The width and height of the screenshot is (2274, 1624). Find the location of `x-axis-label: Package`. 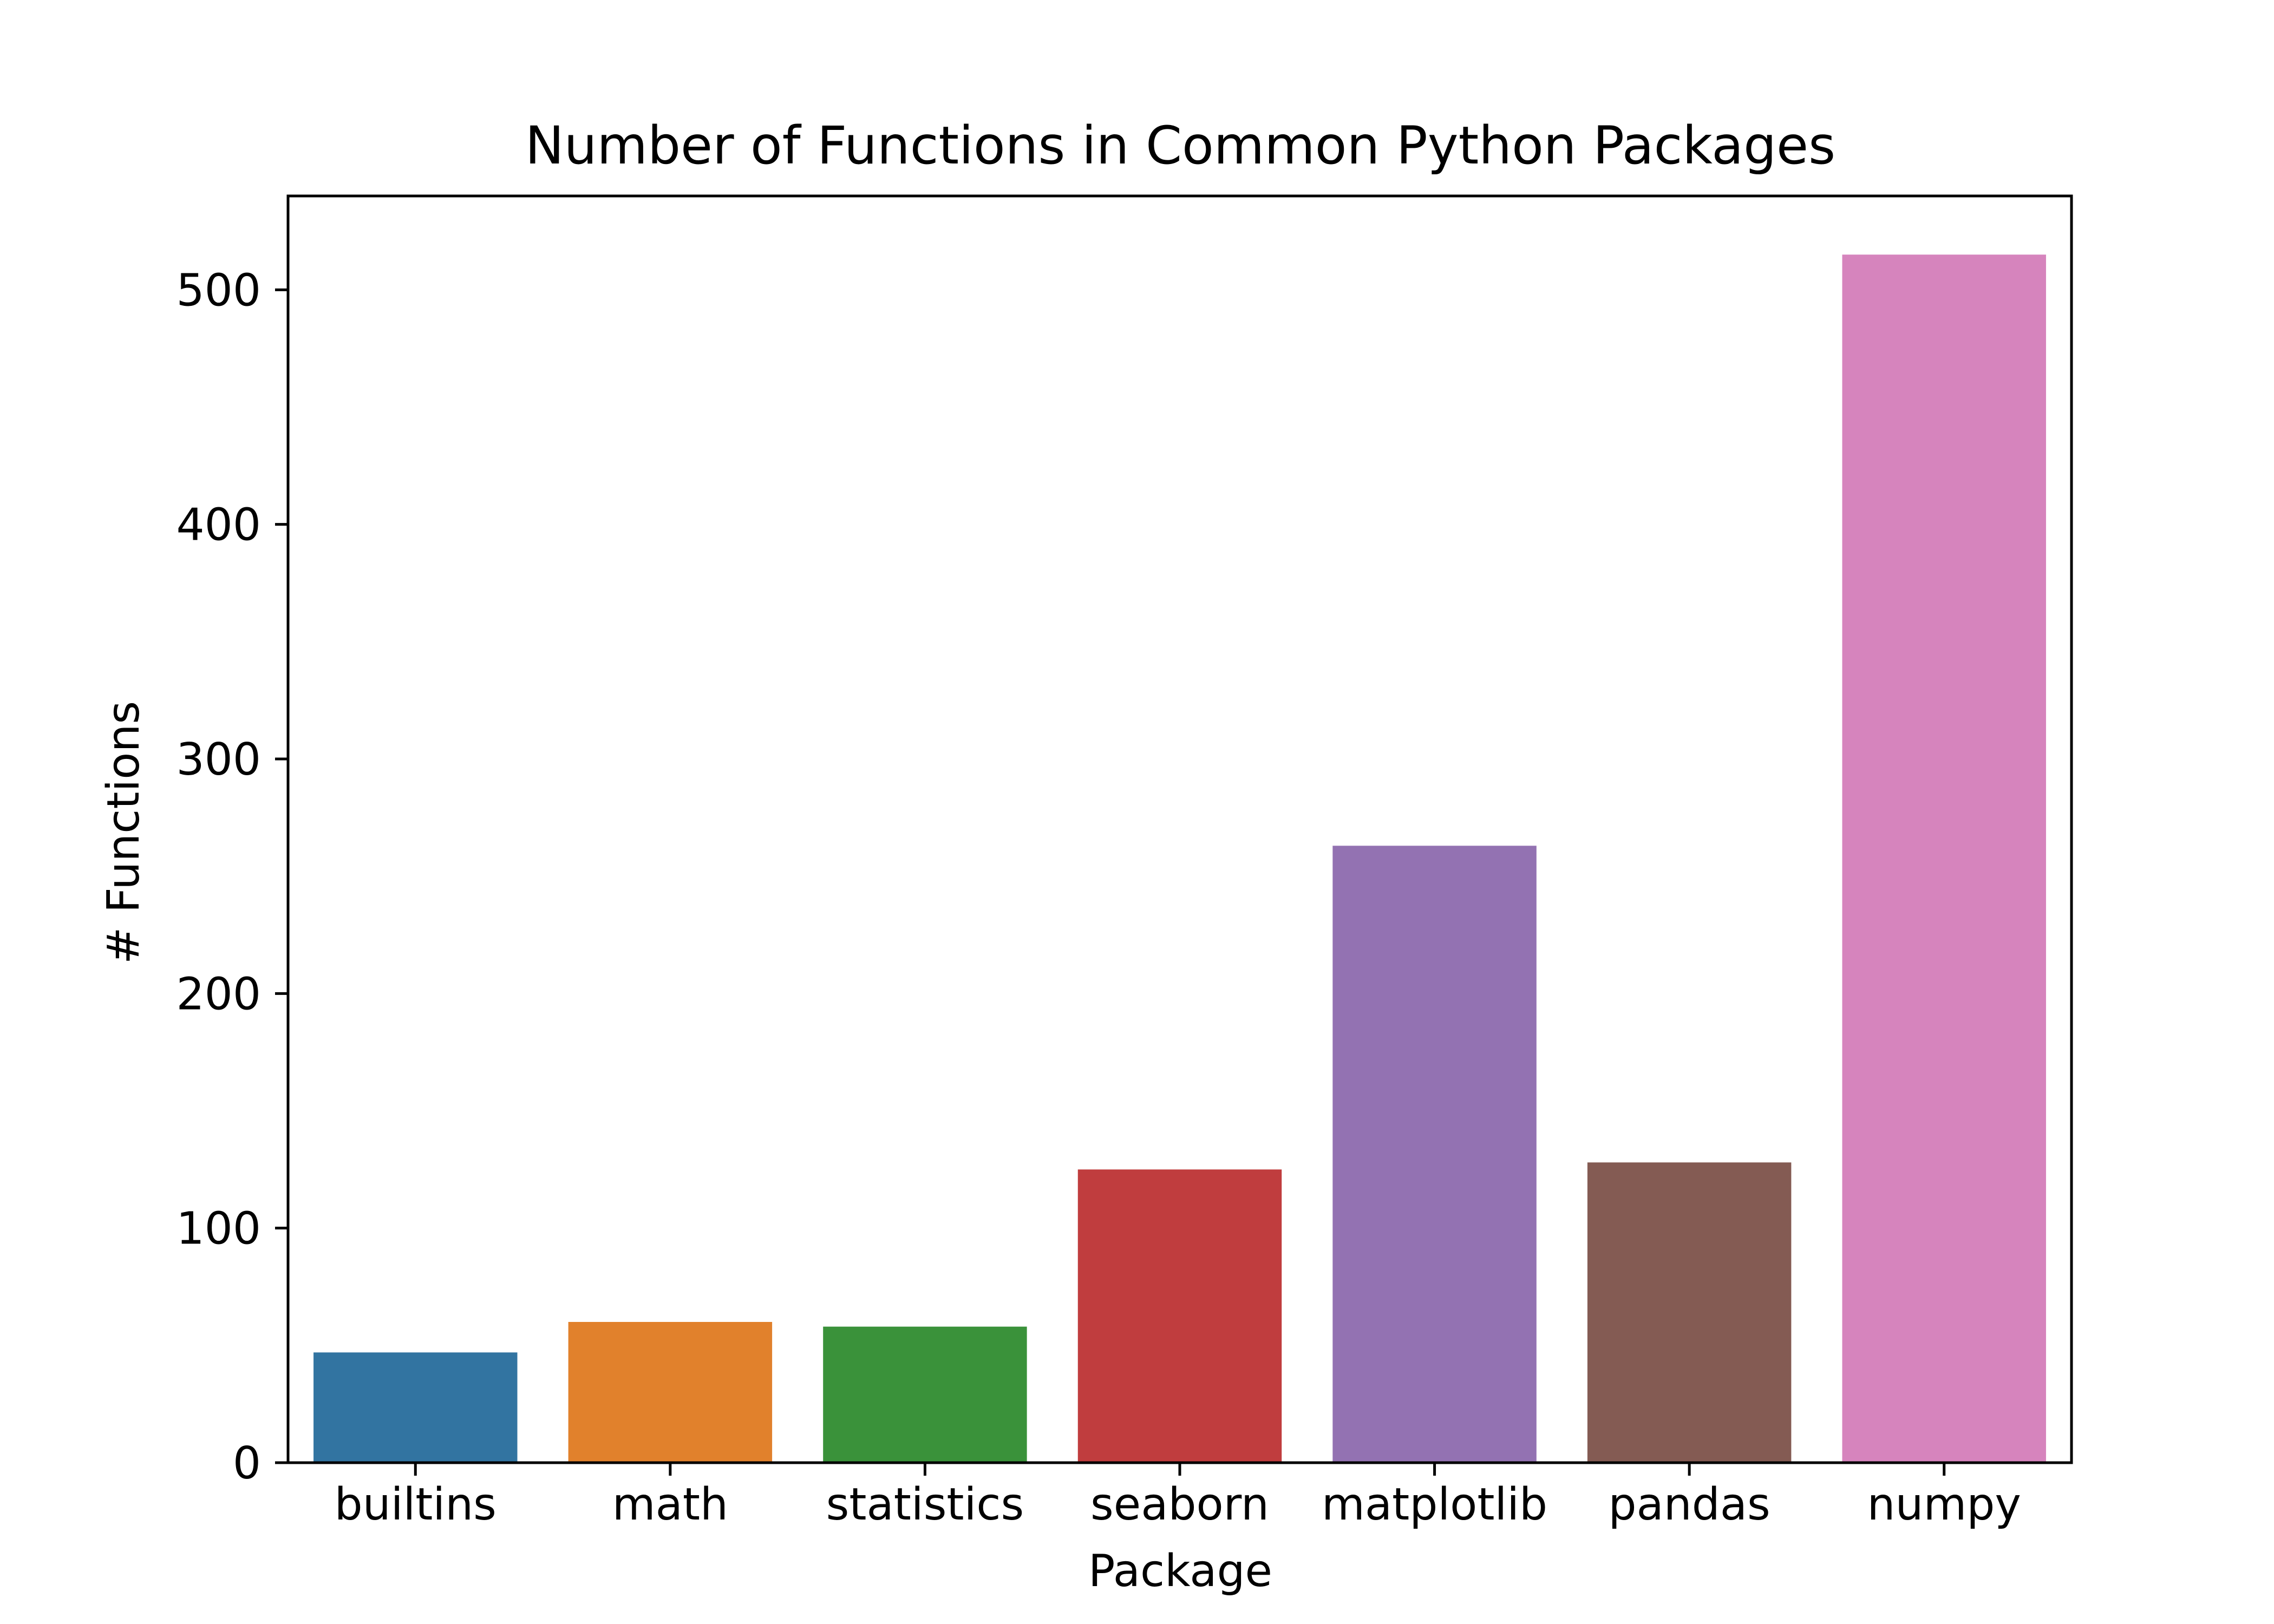

x-axis-label: Package is located at coordinates (1180, 1572).